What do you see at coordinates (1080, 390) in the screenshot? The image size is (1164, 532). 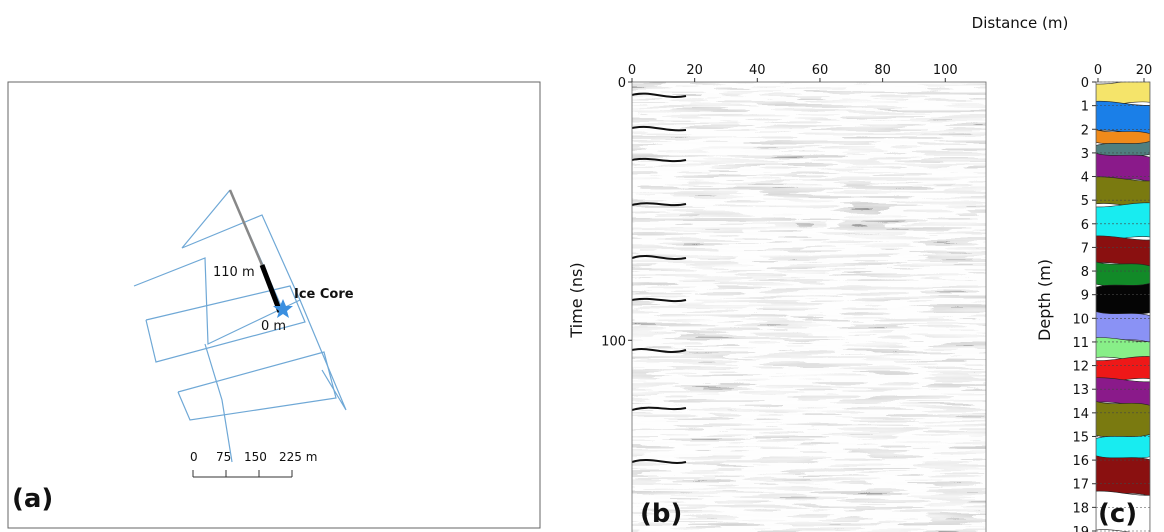 I see `depth-tick-label: 13` at bounding box center [1080, 390].